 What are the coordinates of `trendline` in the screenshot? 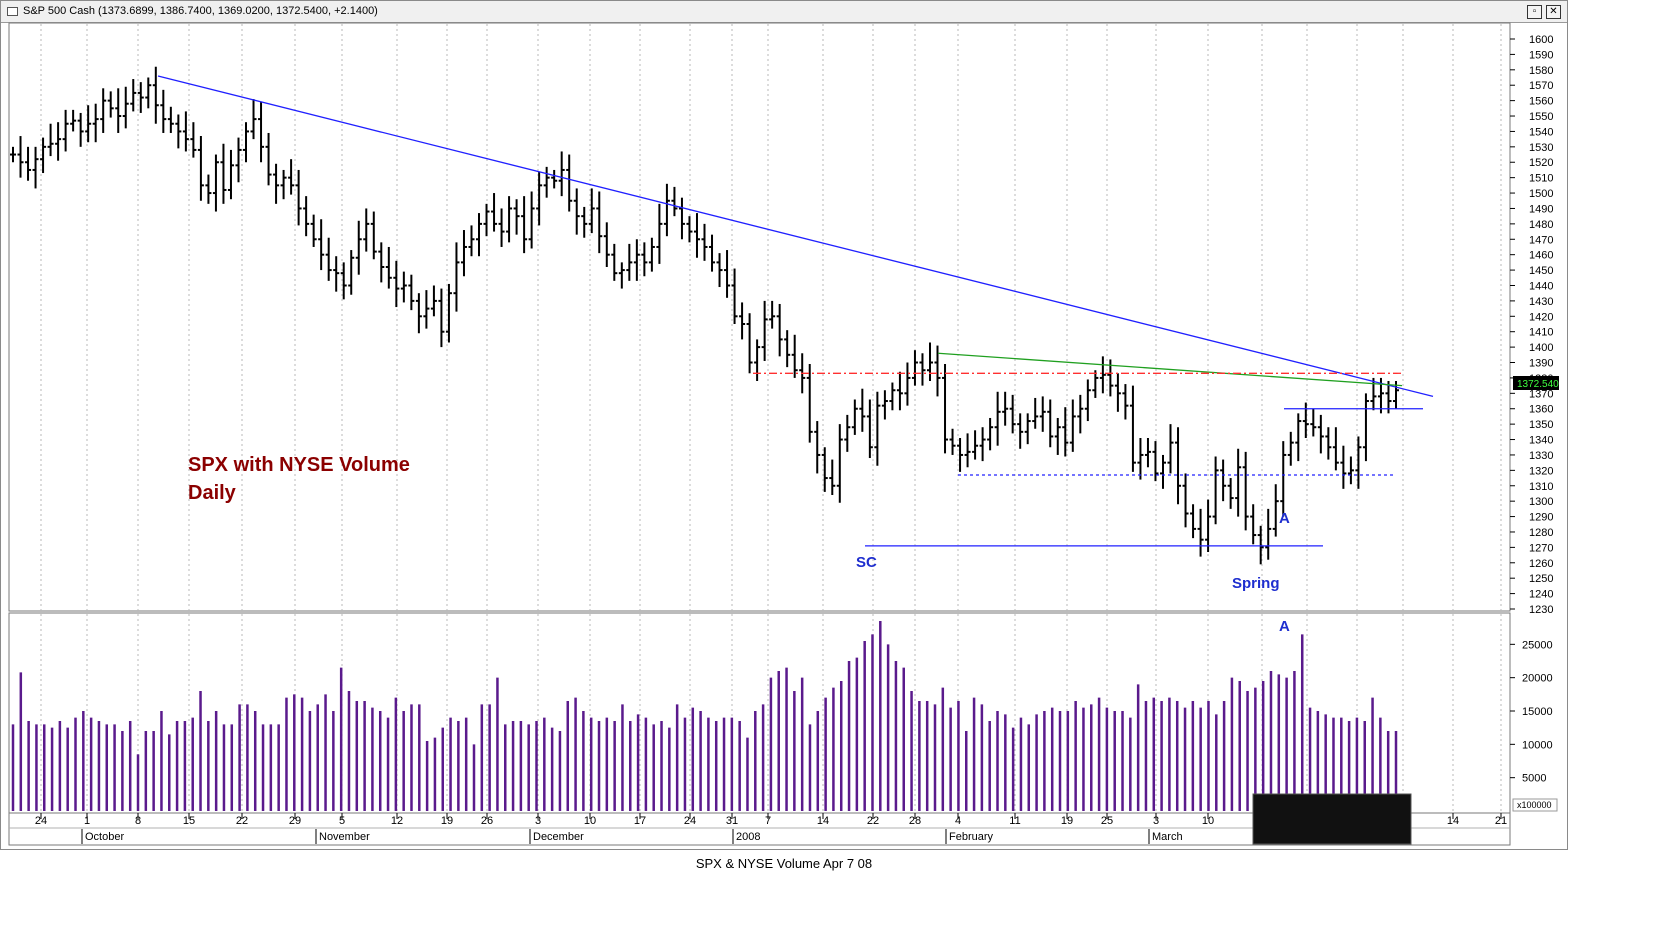 It's located at (1170, 369).